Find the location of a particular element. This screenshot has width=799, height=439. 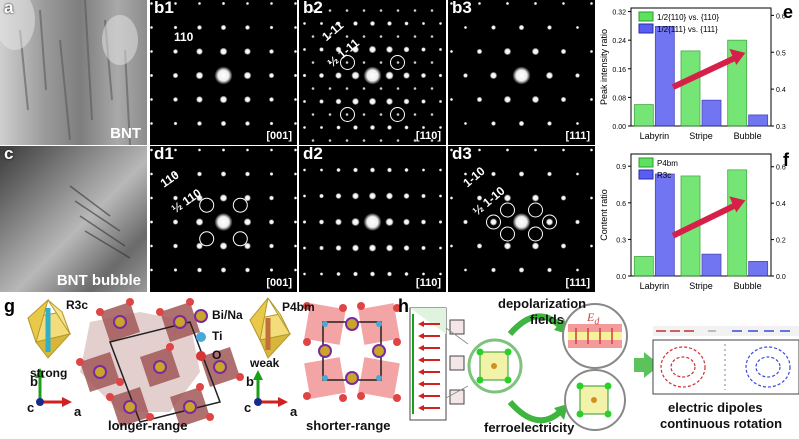

panel-h-drawing is located at coordinates (604, 367).